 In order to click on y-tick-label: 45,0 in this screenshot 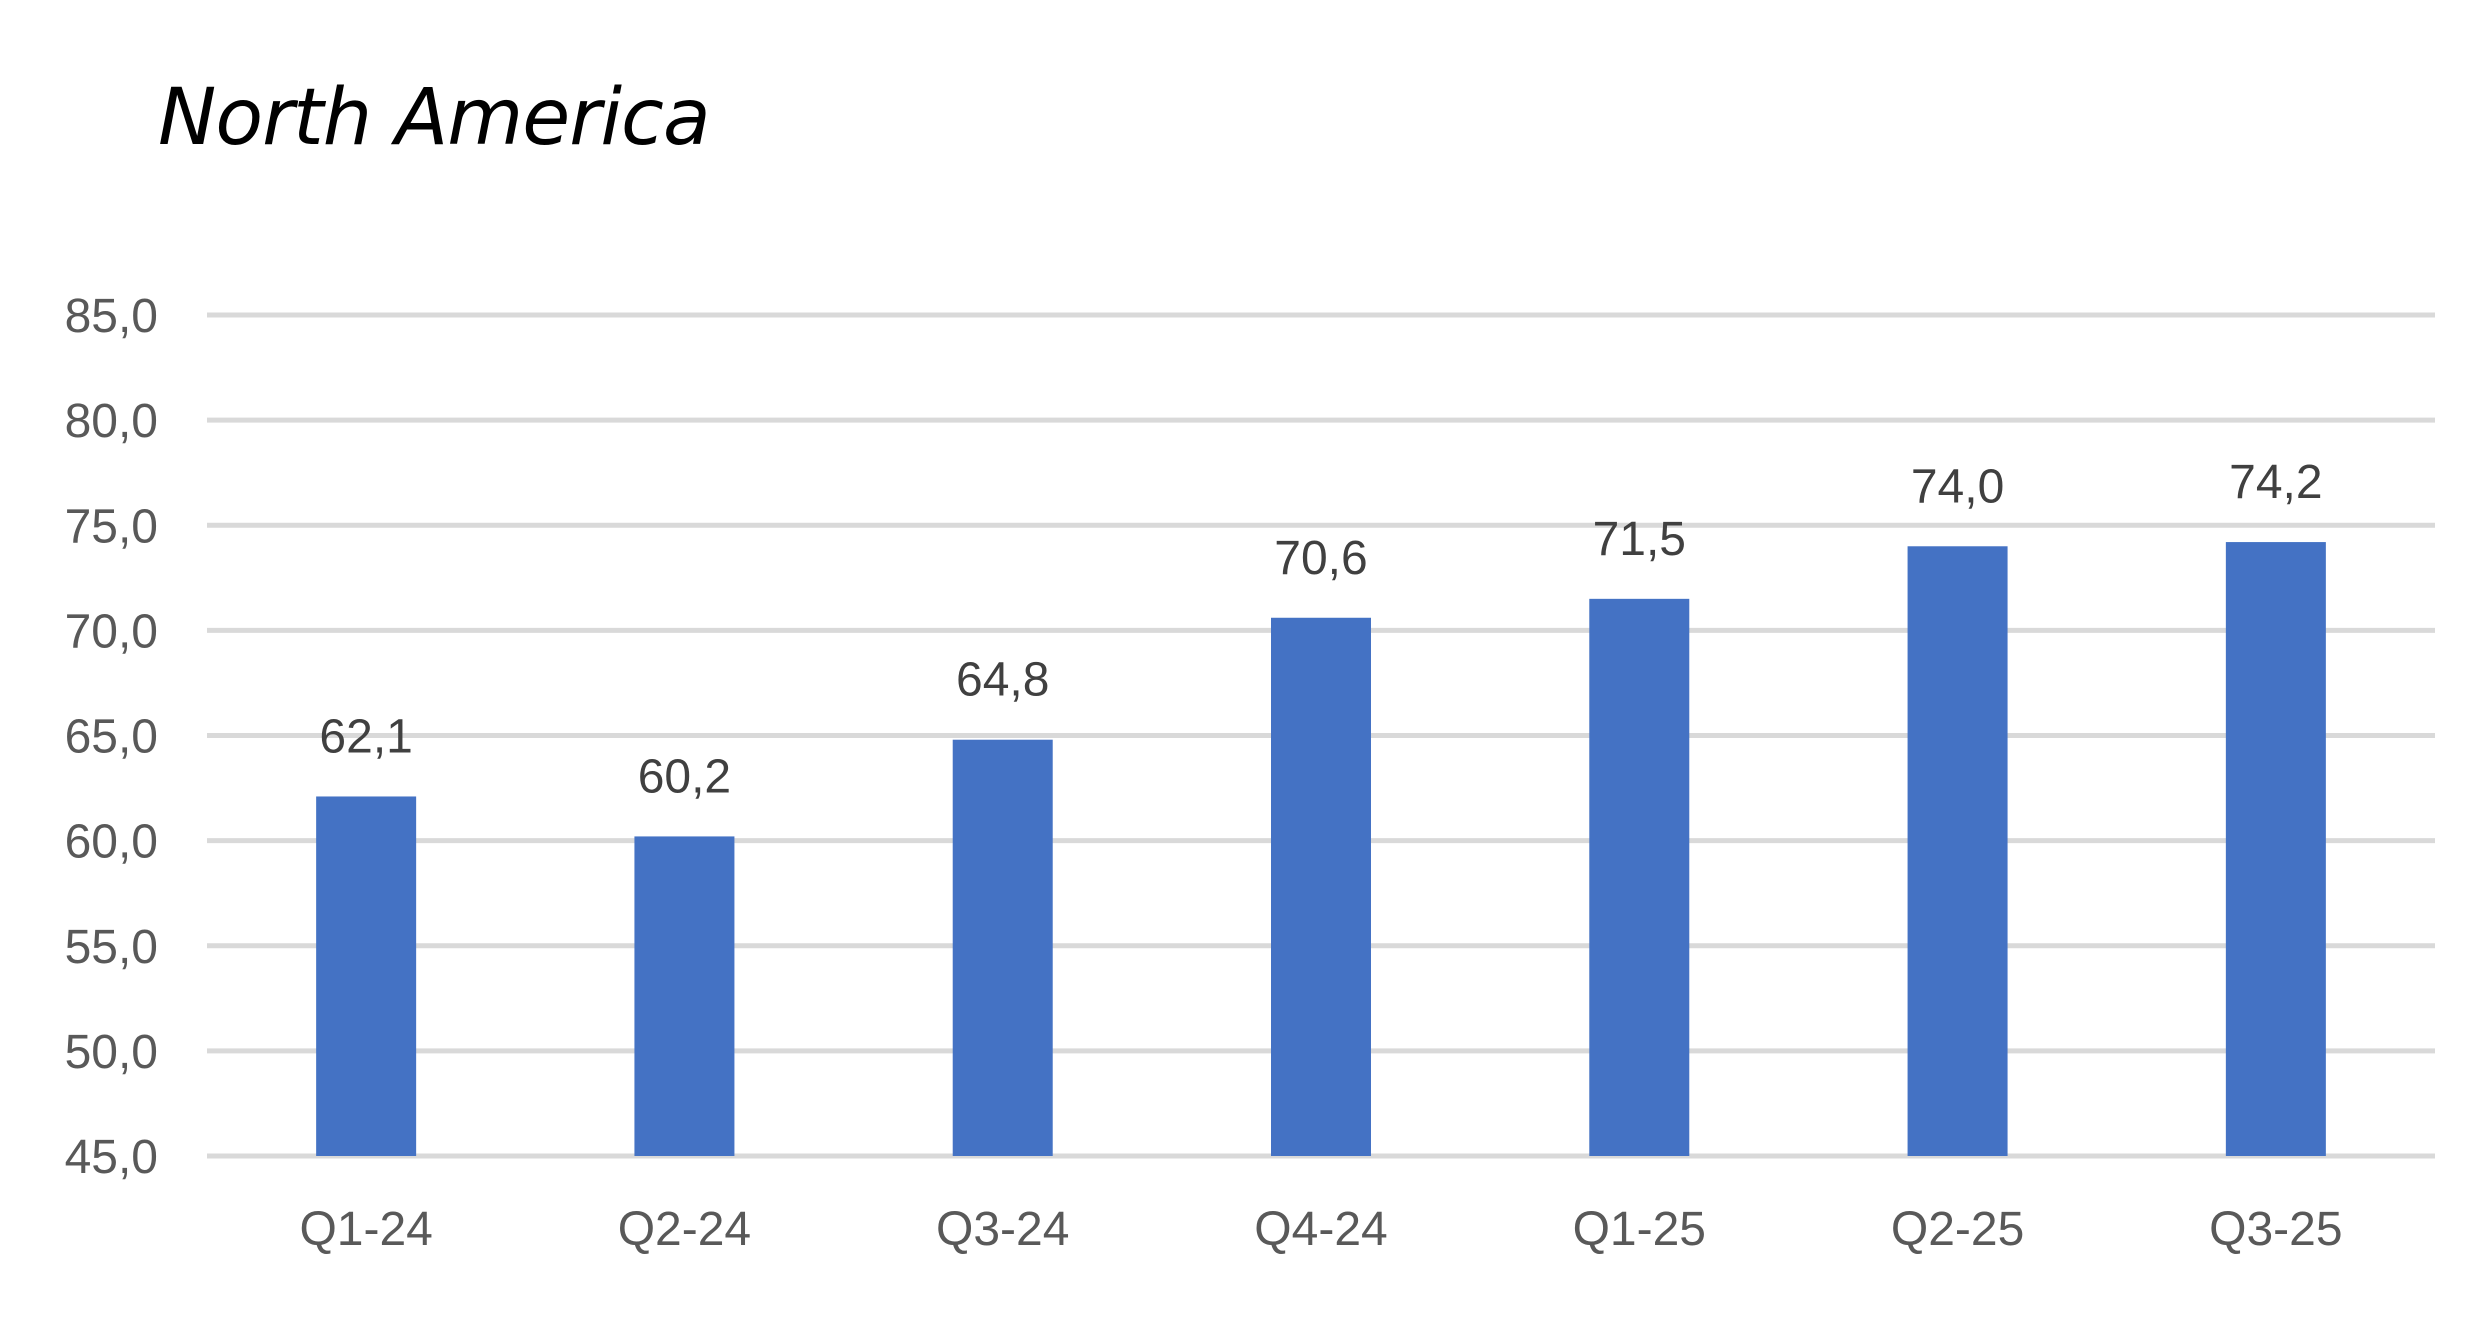, I will do `click(111, 1157)`.